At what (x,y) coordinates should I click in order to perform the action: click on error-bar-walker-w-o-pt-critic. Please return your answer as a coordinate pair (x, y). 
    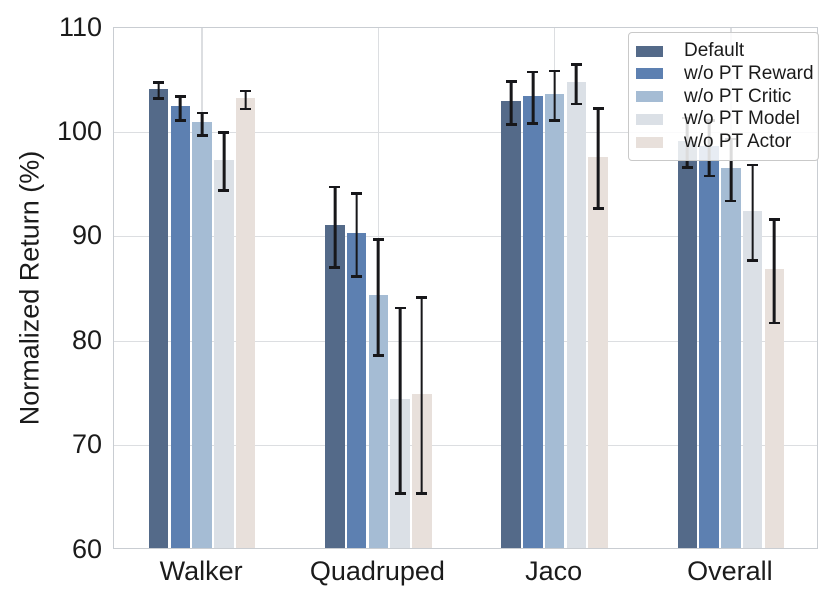
    Looking at the image, I should click on (202, 124).